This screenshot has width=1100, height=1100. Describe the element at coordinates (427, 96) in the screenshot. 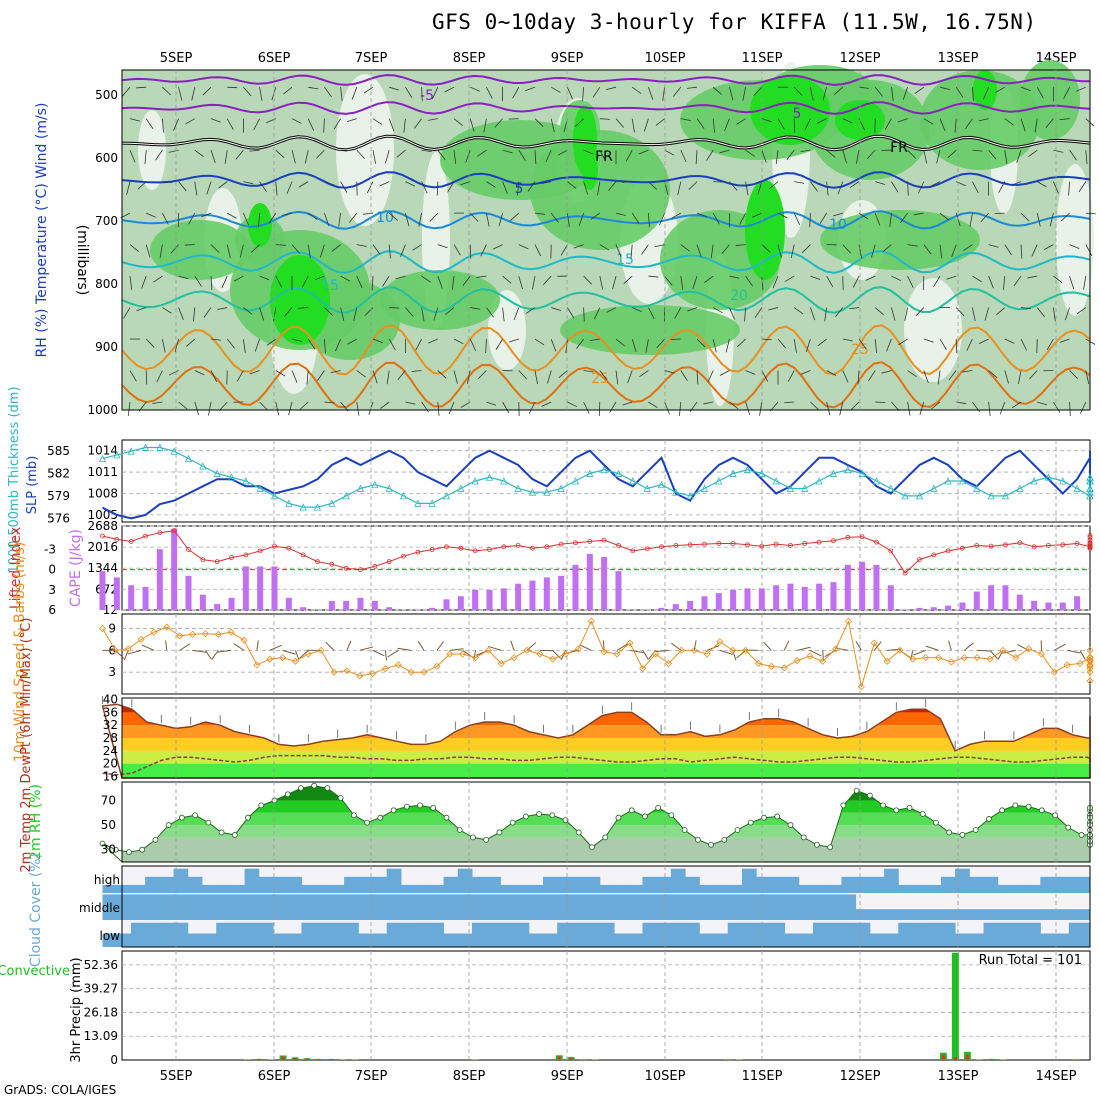

I see `contour-label: -5` at that location.